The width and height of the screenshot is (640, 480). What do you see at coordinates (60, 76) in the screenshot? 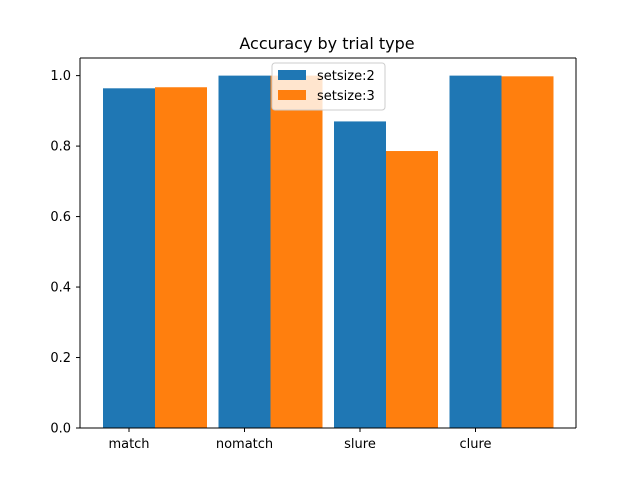
I see `y-tick-label: 1.0` at bounding box center [60, 76].